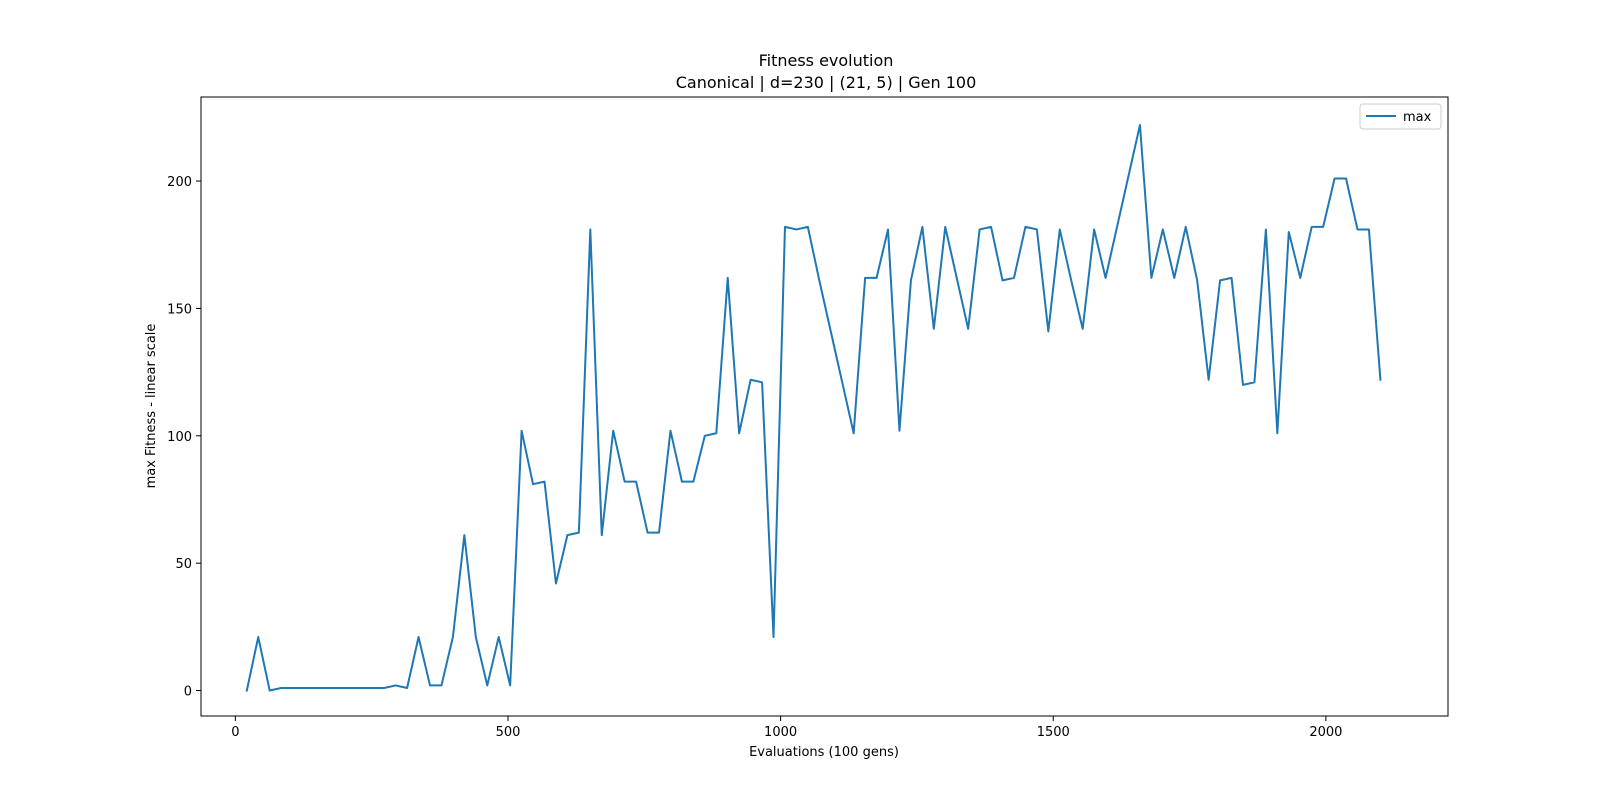 The width and height of the screenshot is (1600, 800). Describe the element at coordinates (235, 732) in the screenshot. I see `x-tick-label: 0` at that location.